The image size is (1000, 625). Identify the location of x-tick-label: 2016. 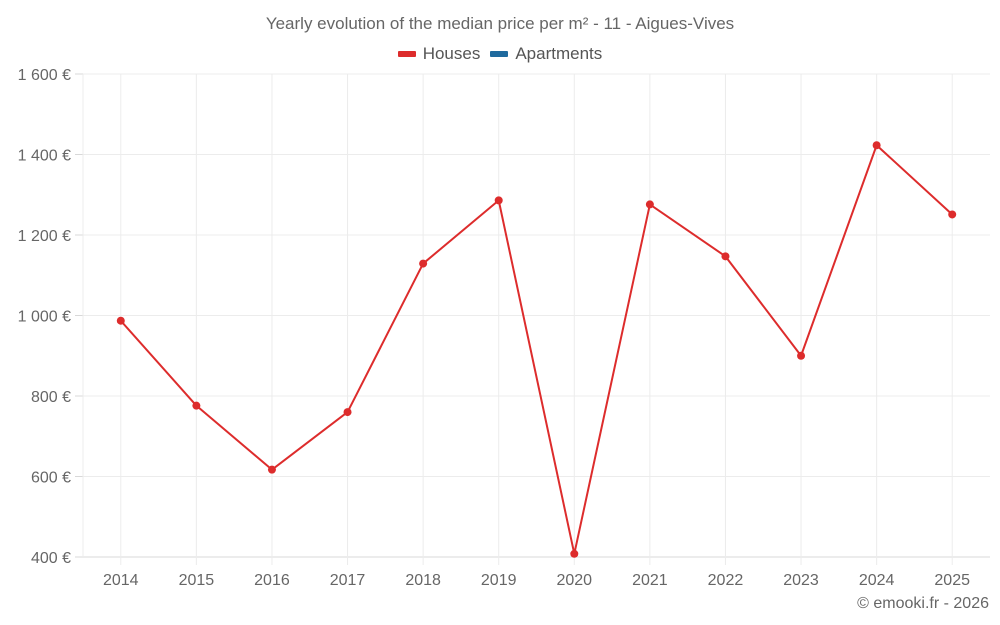
(272, 580).